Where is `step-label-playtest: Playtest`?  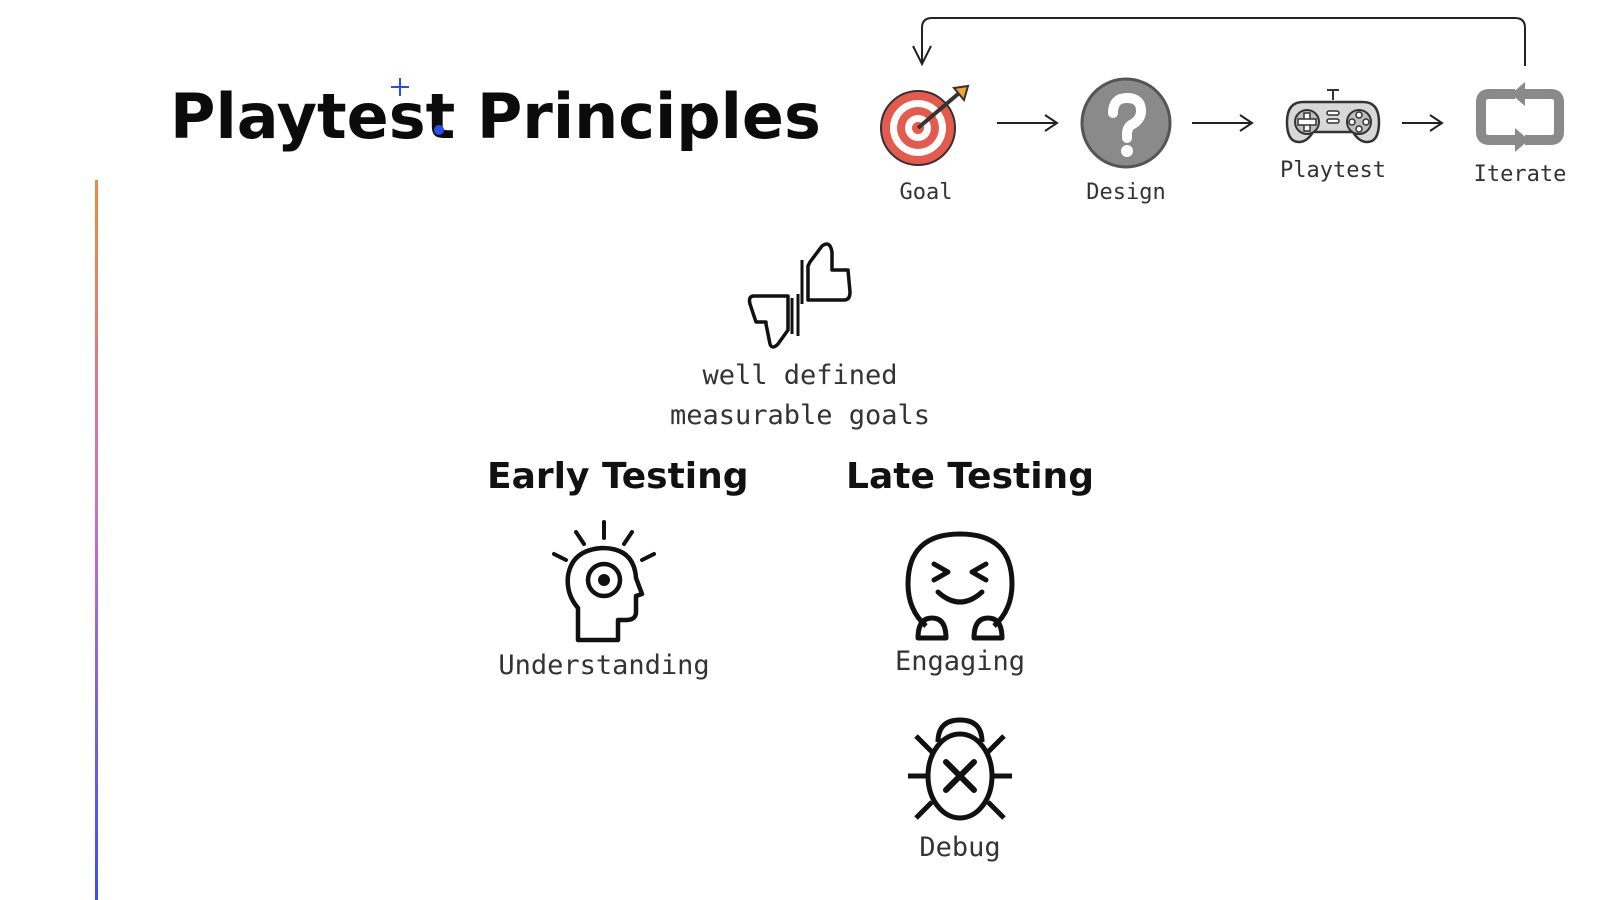
step-label-playtest: Playtest is located at coordinates (1333, 170).